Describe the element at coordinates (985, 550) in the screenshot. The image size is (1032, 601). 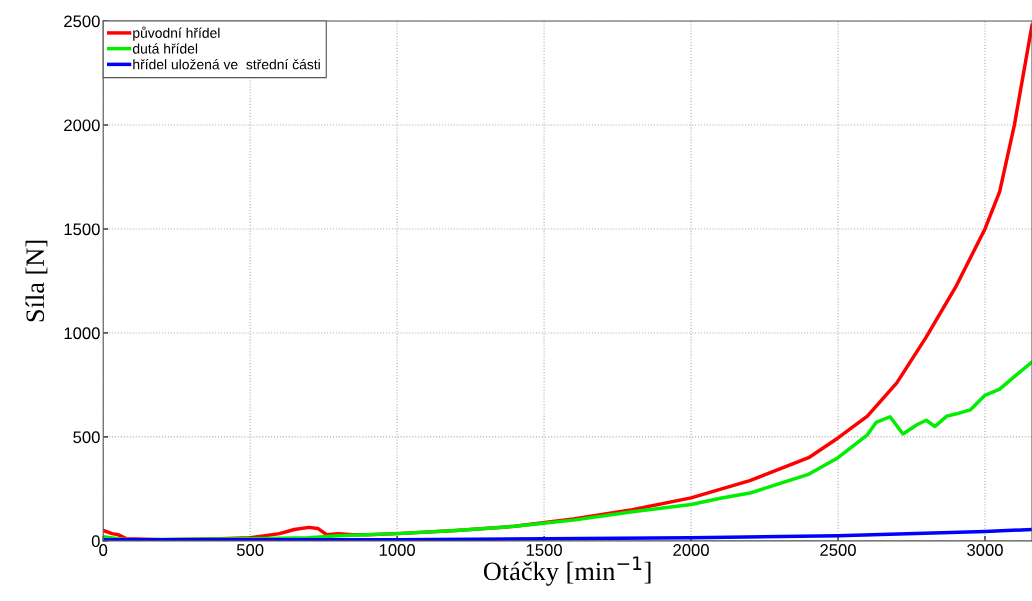
I see `x-tick-label: 3000` at that location.